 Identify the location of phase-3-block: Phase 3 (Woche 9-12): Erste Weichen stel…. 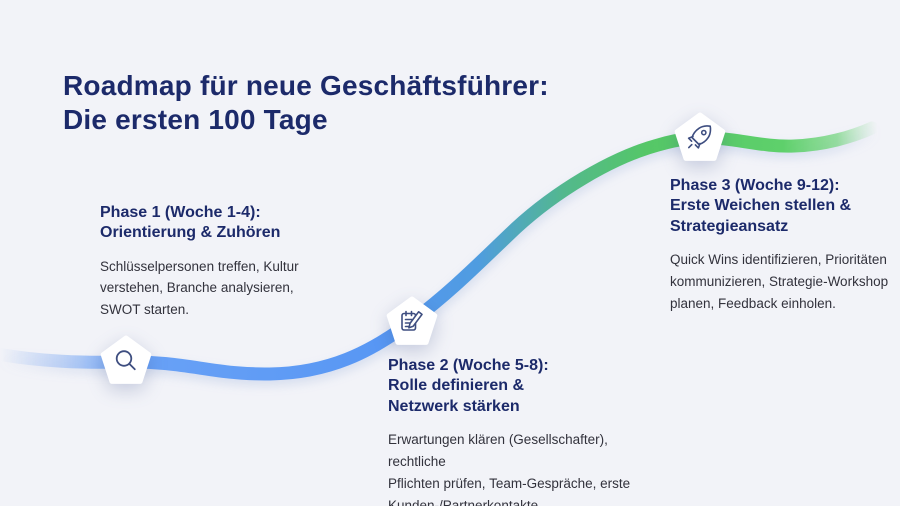
(785, 245).